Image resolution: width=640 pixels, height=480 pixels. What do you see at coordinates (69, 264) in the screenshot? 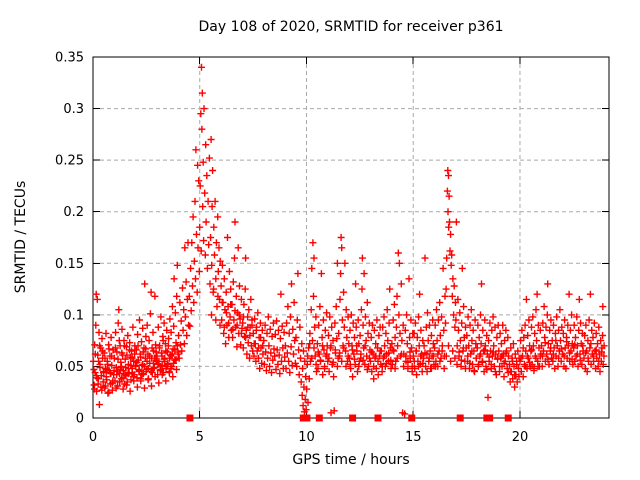
I see `y-tick-label: 0.15` at bounding box center [69, 264].